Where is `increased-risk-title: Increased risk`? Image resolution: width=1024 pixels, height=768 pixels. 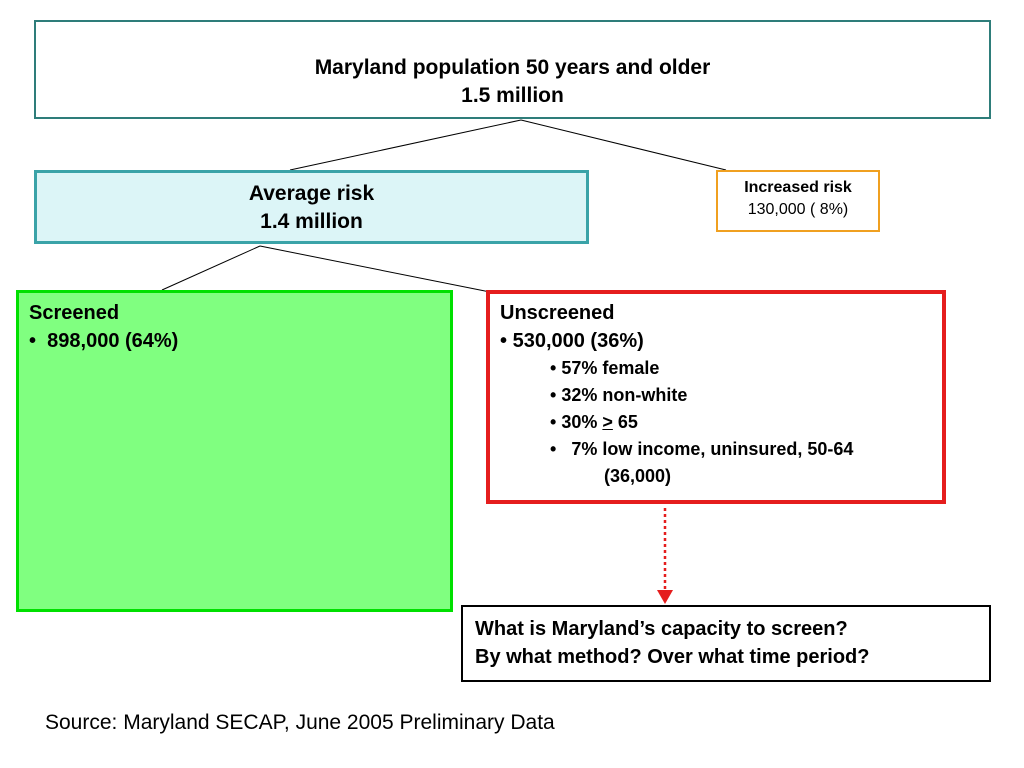
increased-risk-title: Increased risk is located at coordinates (798, 187).